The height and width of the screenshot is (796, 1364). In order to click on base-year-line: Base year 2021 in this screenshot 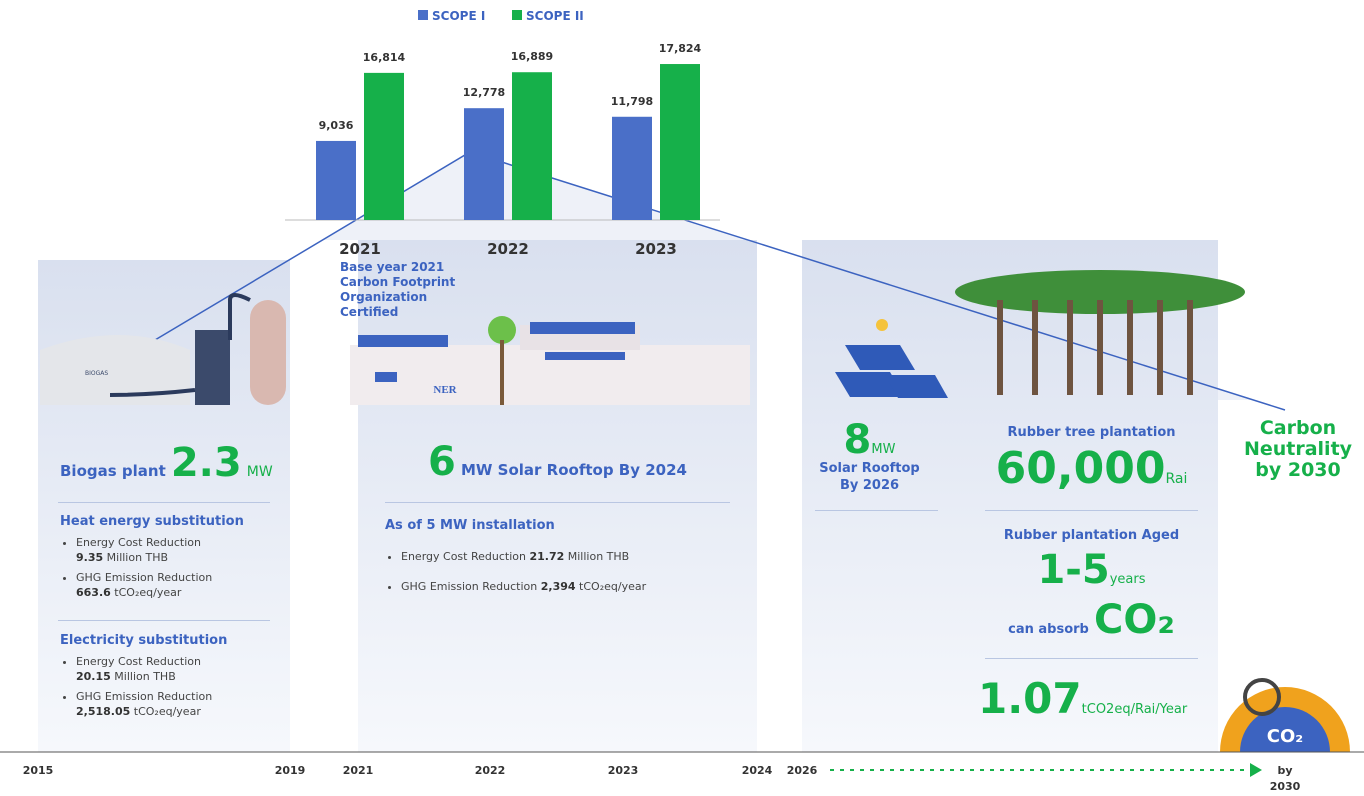, I will do `click(392, 267)`.